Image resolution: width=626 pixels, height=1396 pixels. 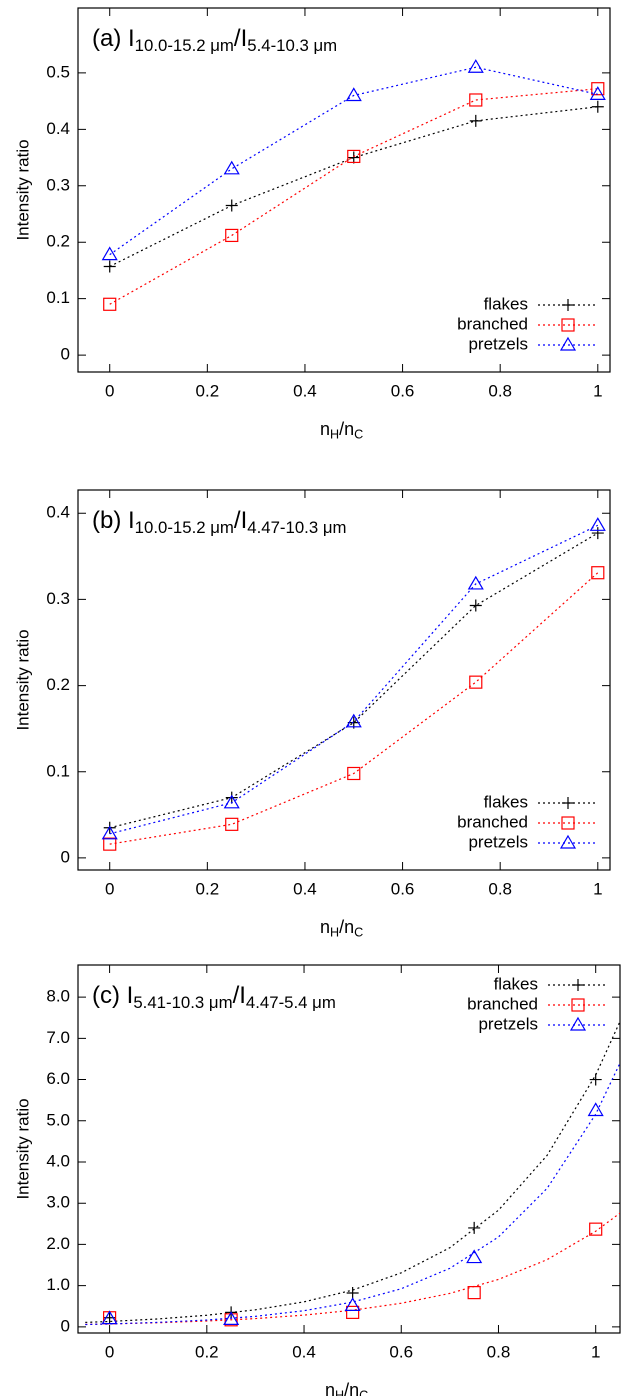 I want to click on subscript: 10.0-15.2 μm, so click(x=184, y=528).